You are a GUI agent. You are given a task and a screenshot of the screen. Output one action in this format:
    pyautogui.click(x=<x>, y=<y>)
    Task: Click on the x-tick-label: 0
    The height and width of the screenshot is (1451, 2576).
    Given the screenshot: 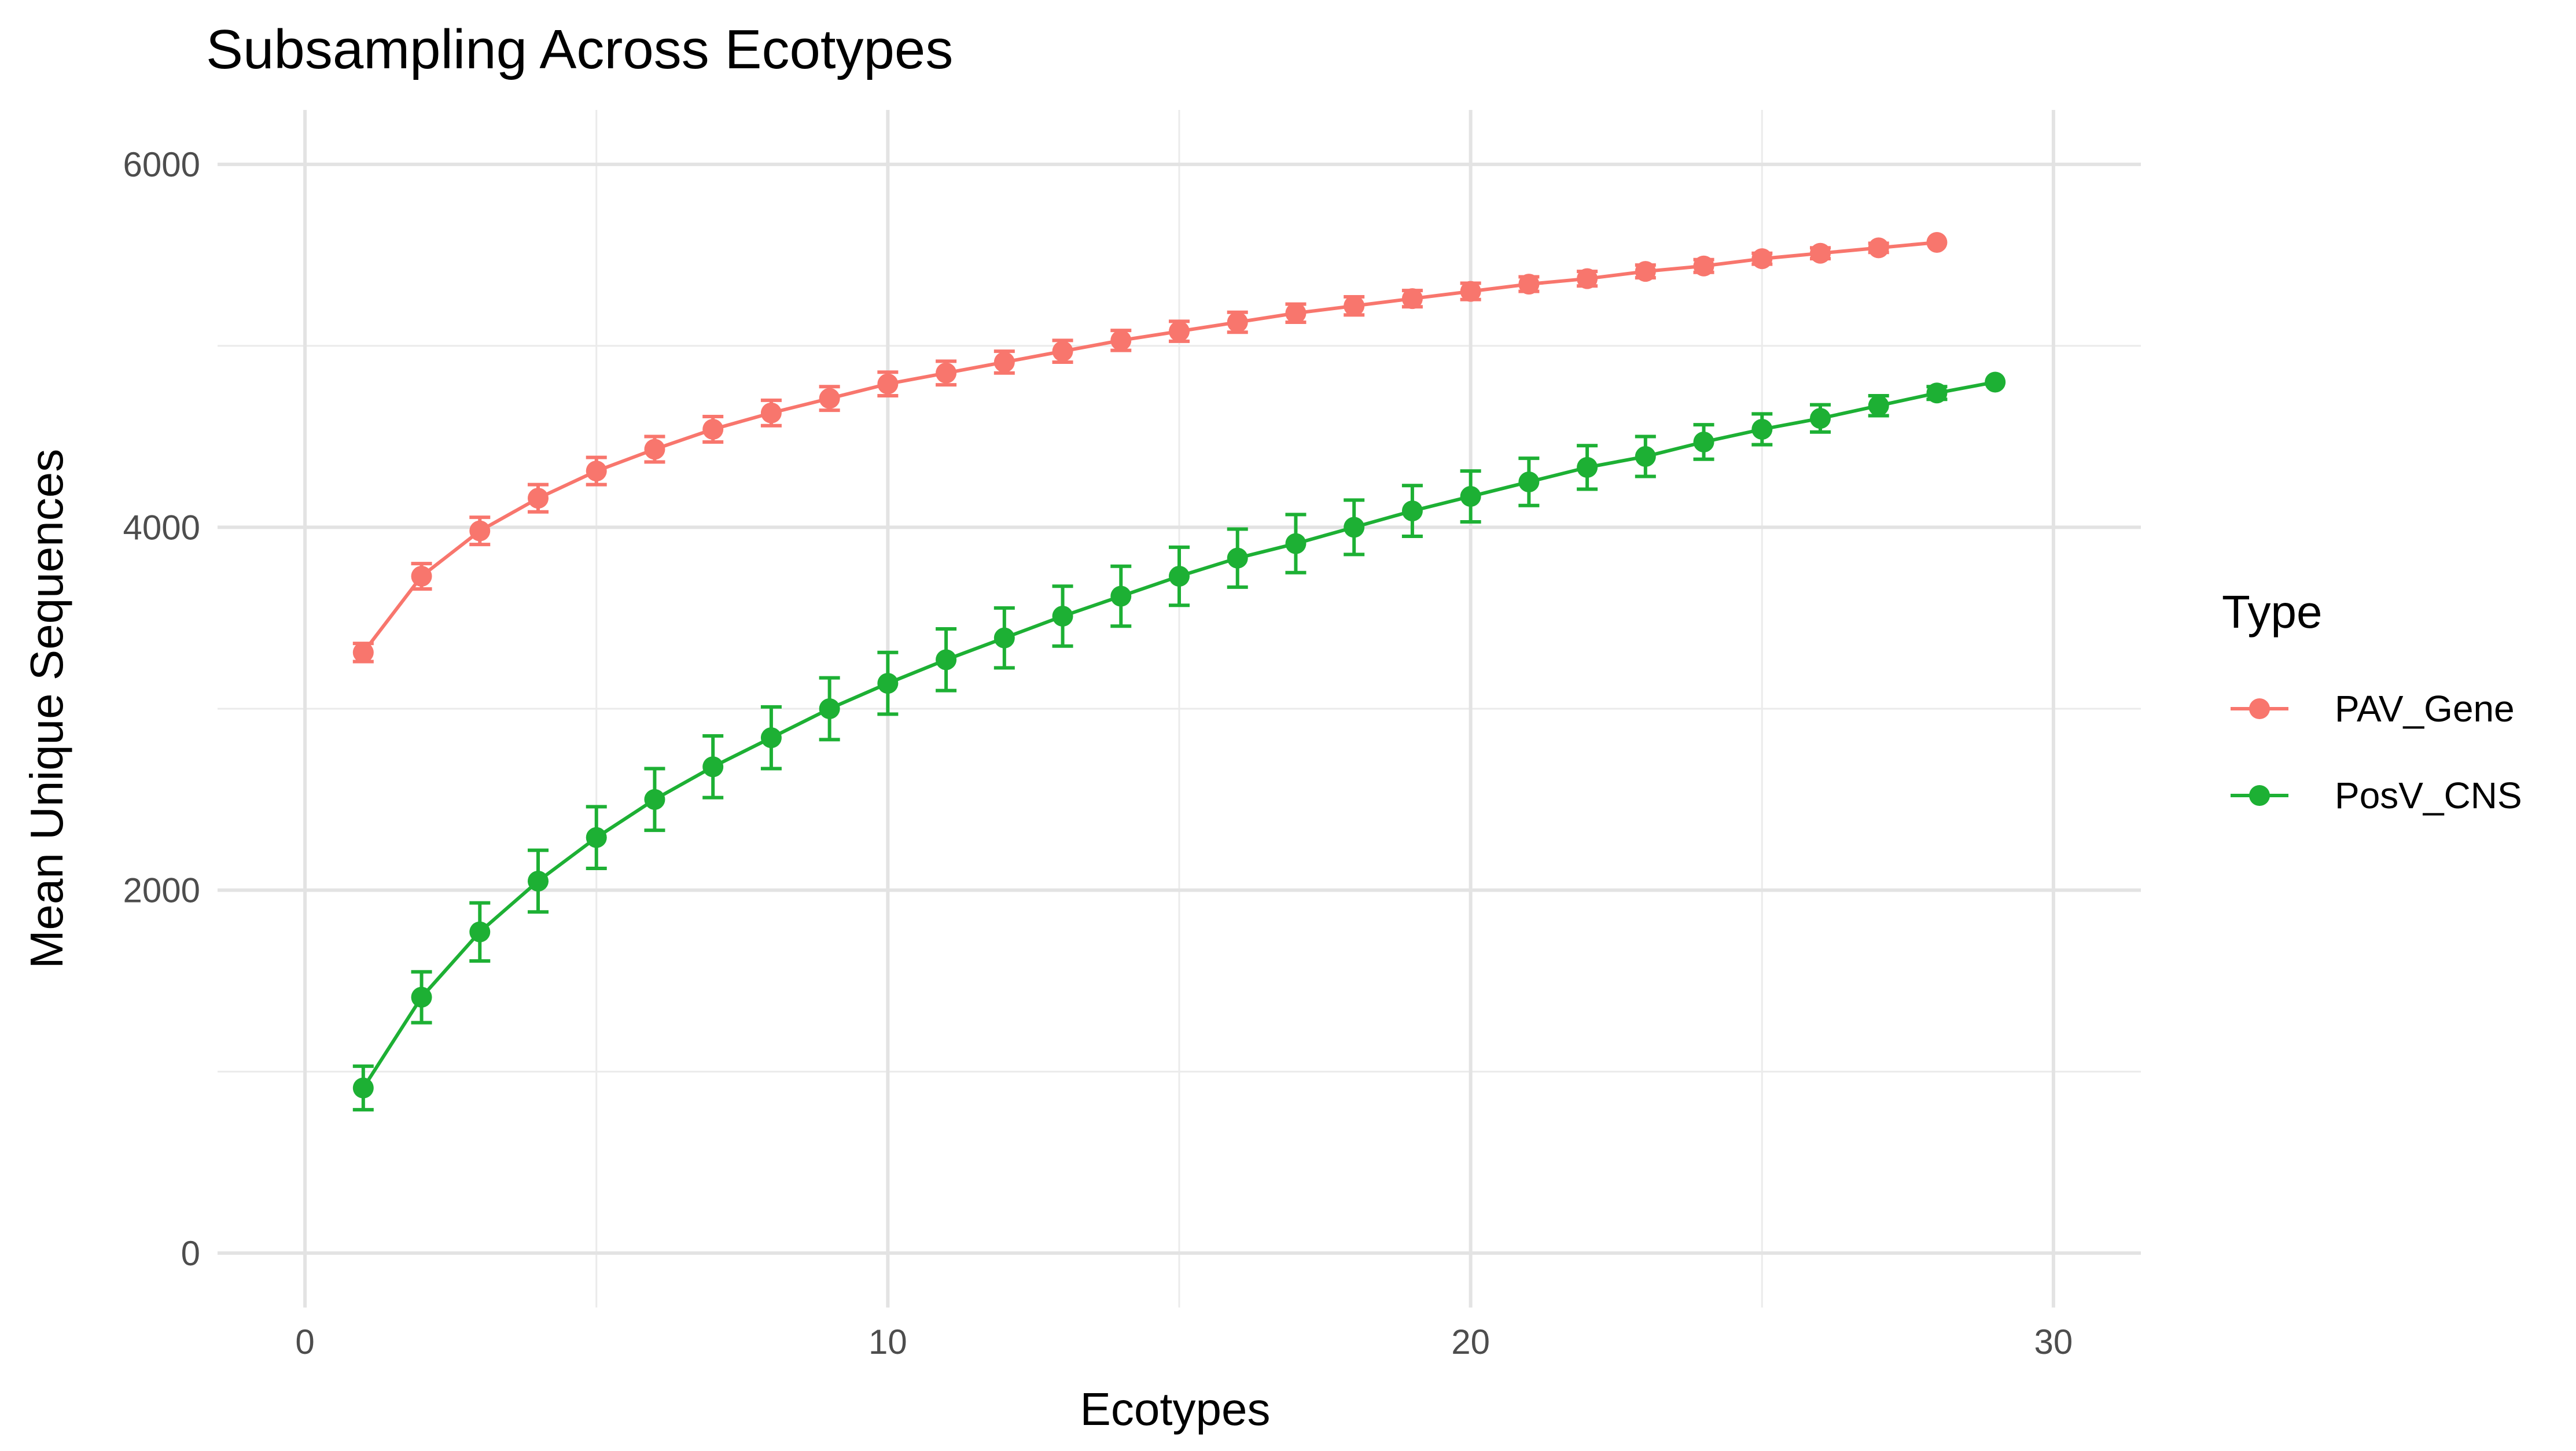 What is the action you would take?
    pyautogui.click(x=304, y=1342)
    